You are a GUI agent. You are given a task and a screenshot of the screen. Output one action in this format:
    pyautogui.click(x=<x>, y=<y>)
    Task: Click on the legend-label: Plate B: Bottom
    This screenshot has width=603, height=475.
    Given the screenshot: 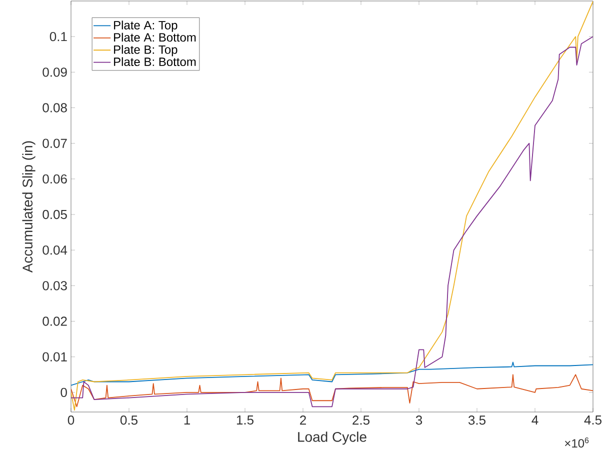 What is the action you would take?
    pyautogui.click(x=155, y=61)
    